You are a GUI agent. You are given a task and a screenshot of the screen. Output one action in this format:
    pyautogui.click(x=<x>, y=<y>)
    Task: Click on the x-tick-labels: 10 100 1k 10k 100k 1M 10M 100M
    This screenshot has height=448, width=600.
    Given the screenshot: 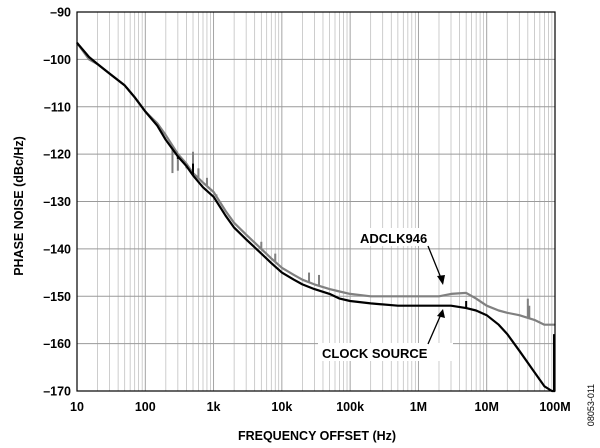 What is the action you would take?
    pyautogui.click(x=320, y=407)
    